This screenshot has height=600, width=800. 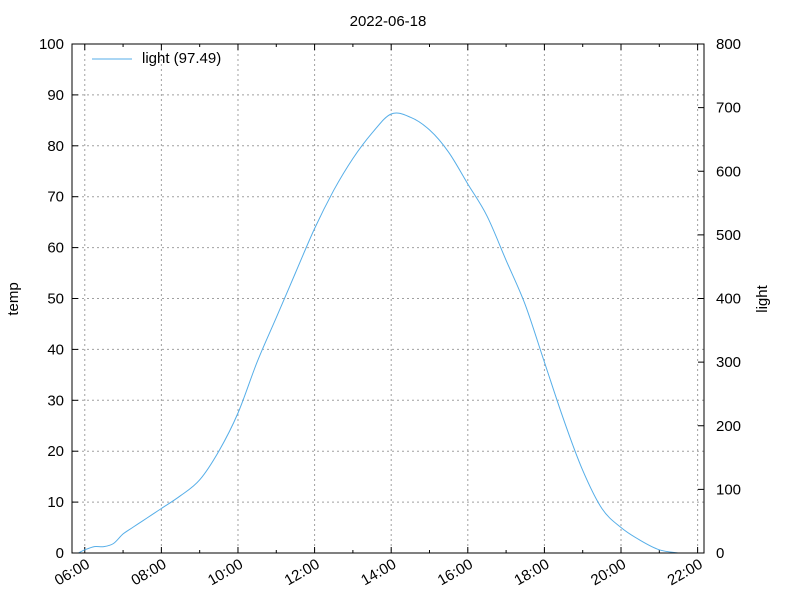 I want to click on y-tick-label: 0, so click(x=60, y=553).